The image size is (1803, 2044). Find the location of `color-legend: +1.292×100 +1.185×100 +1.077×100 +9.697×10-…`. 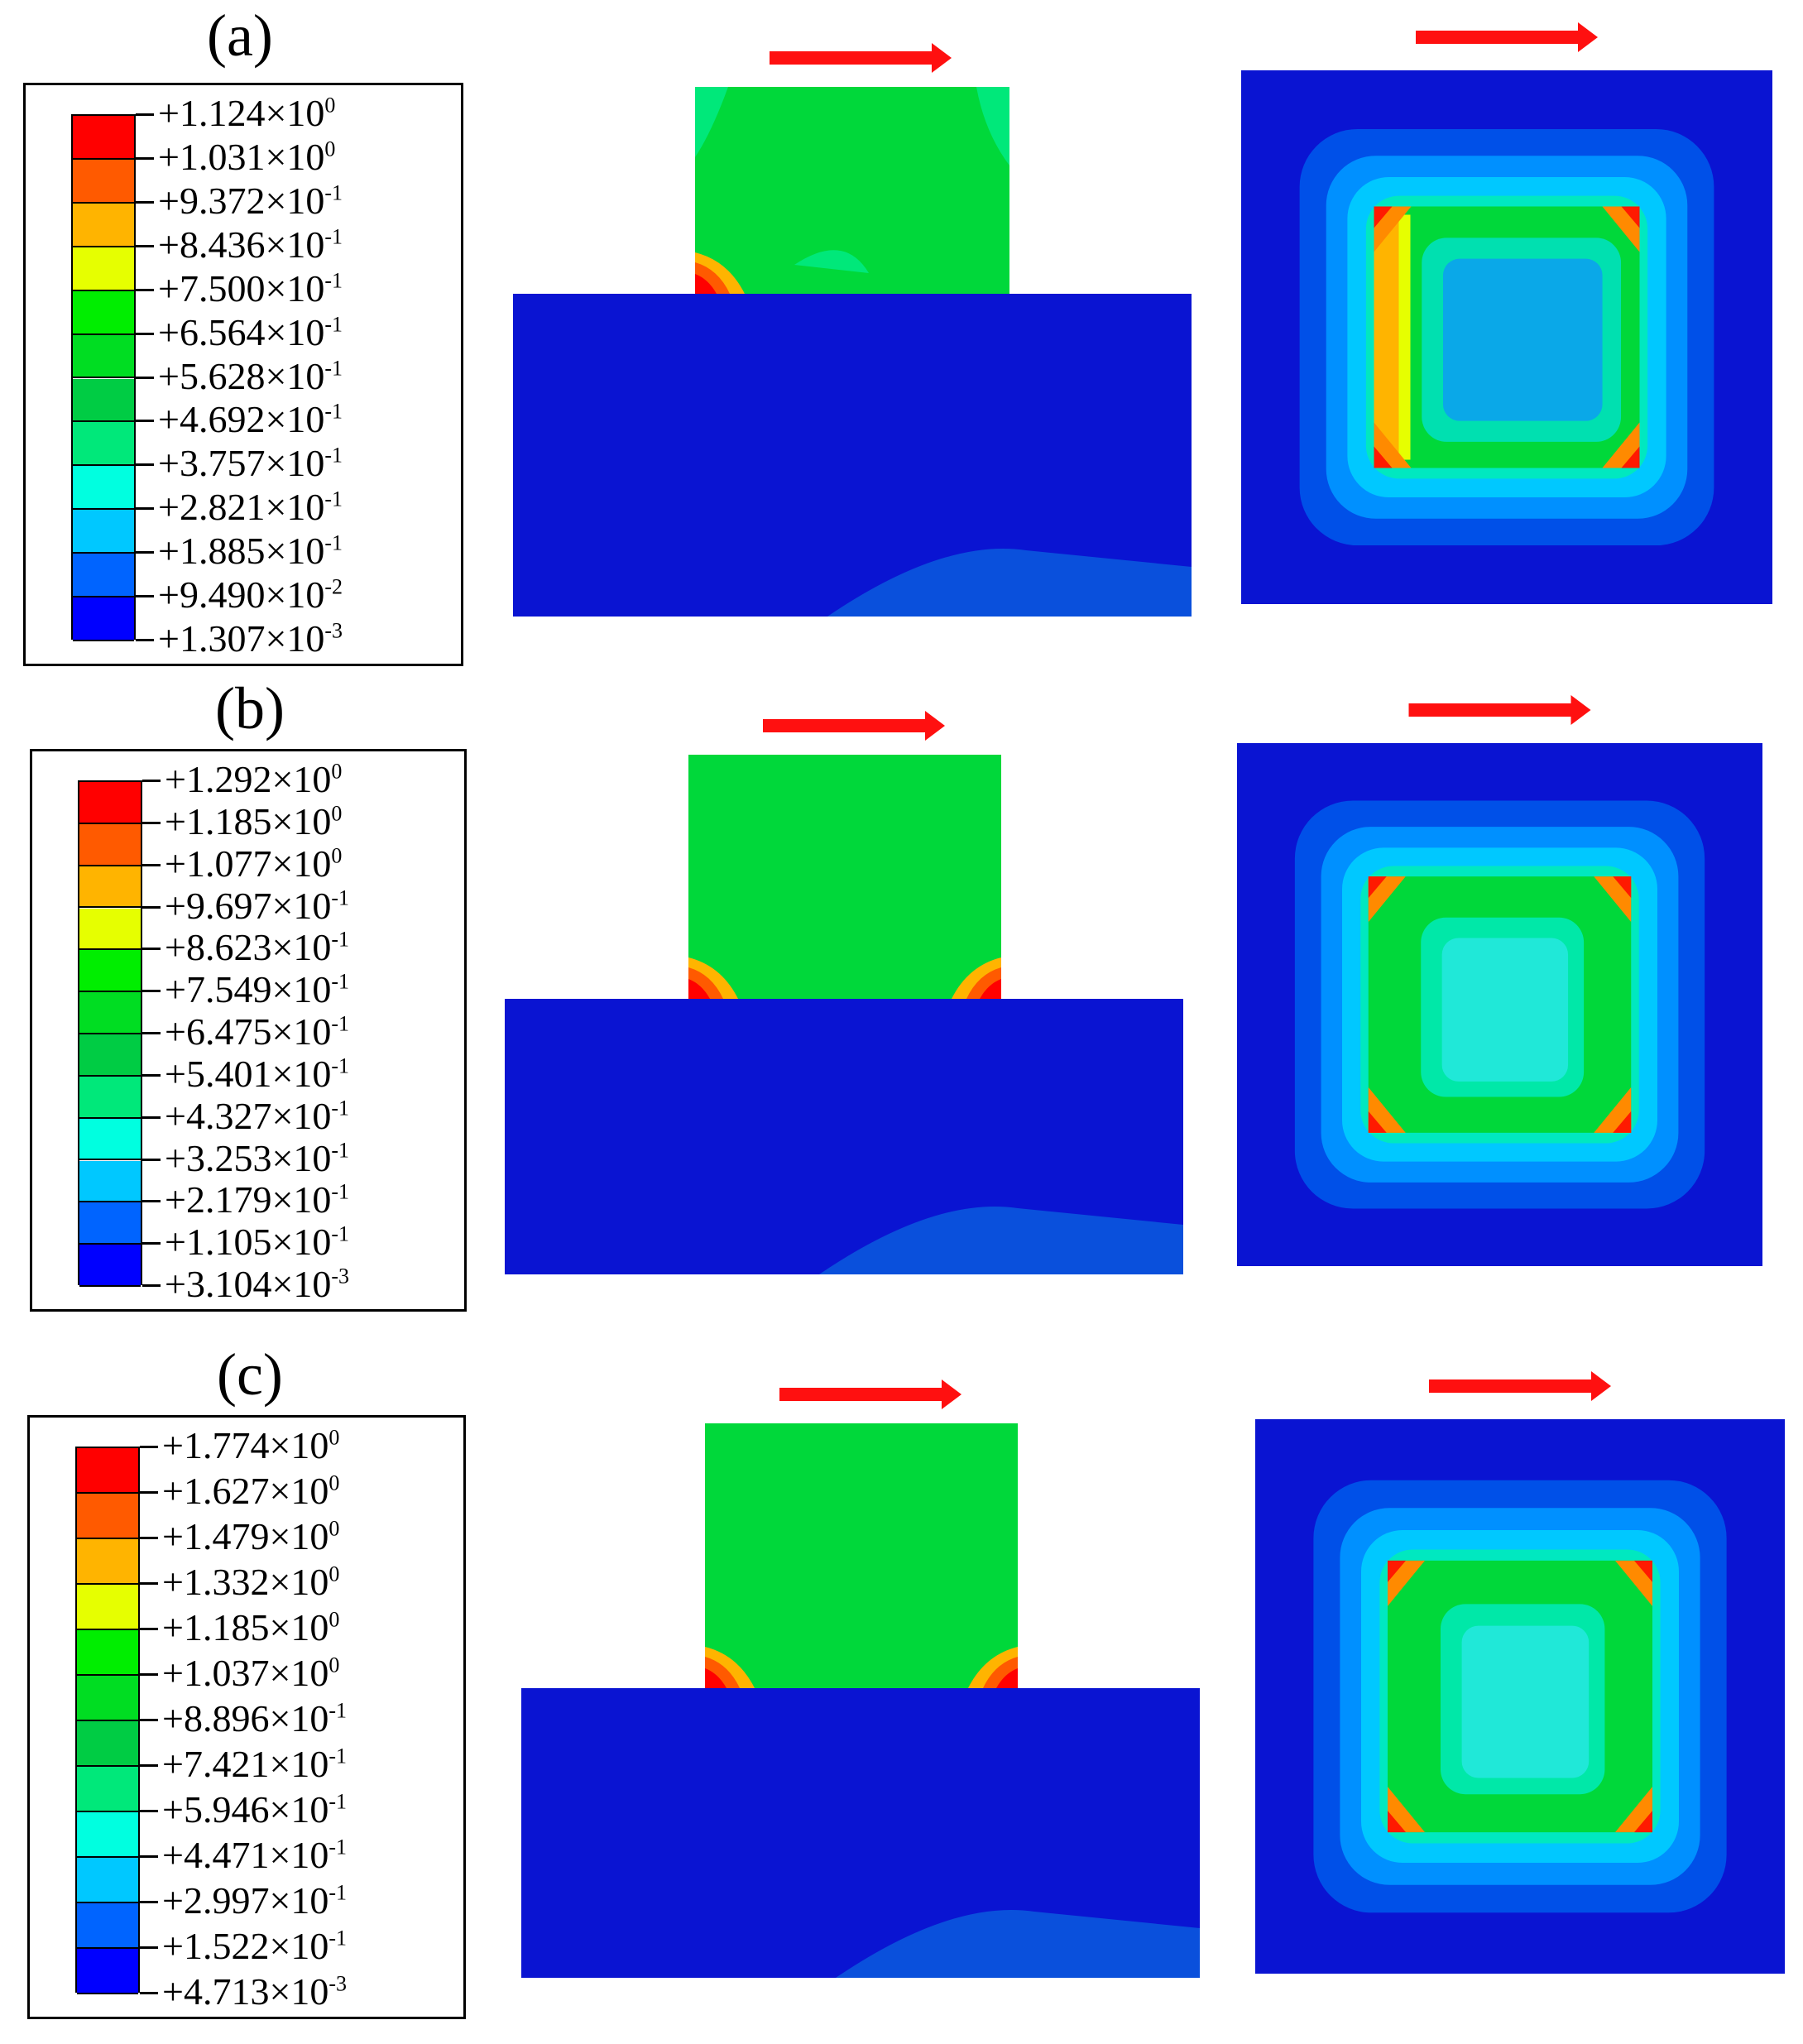

color-legend: +1.292×100 +1.185×100 +1.077×100 +9.697×10-… is located at coordinates (248, 1030).